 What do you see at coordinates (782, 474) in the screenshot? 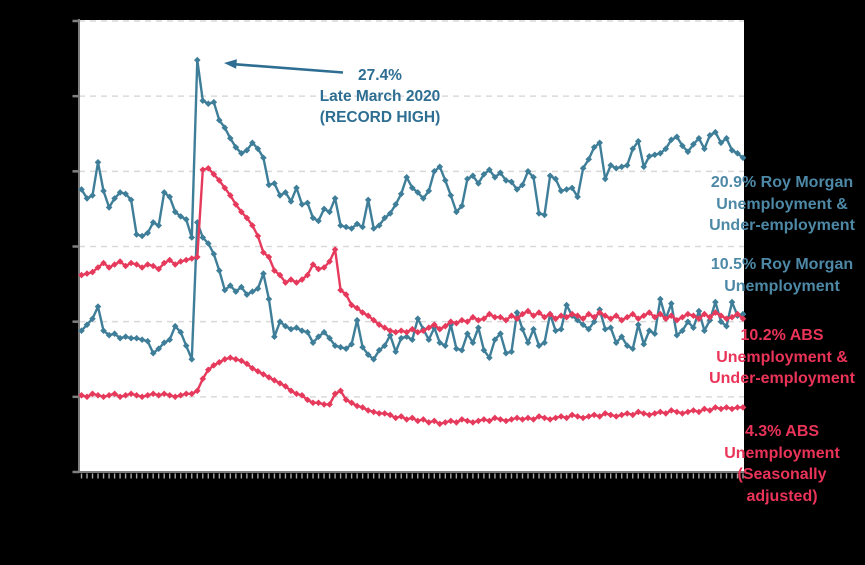
I see `label-line: (Seasonally` at bounding box center [782, 474].